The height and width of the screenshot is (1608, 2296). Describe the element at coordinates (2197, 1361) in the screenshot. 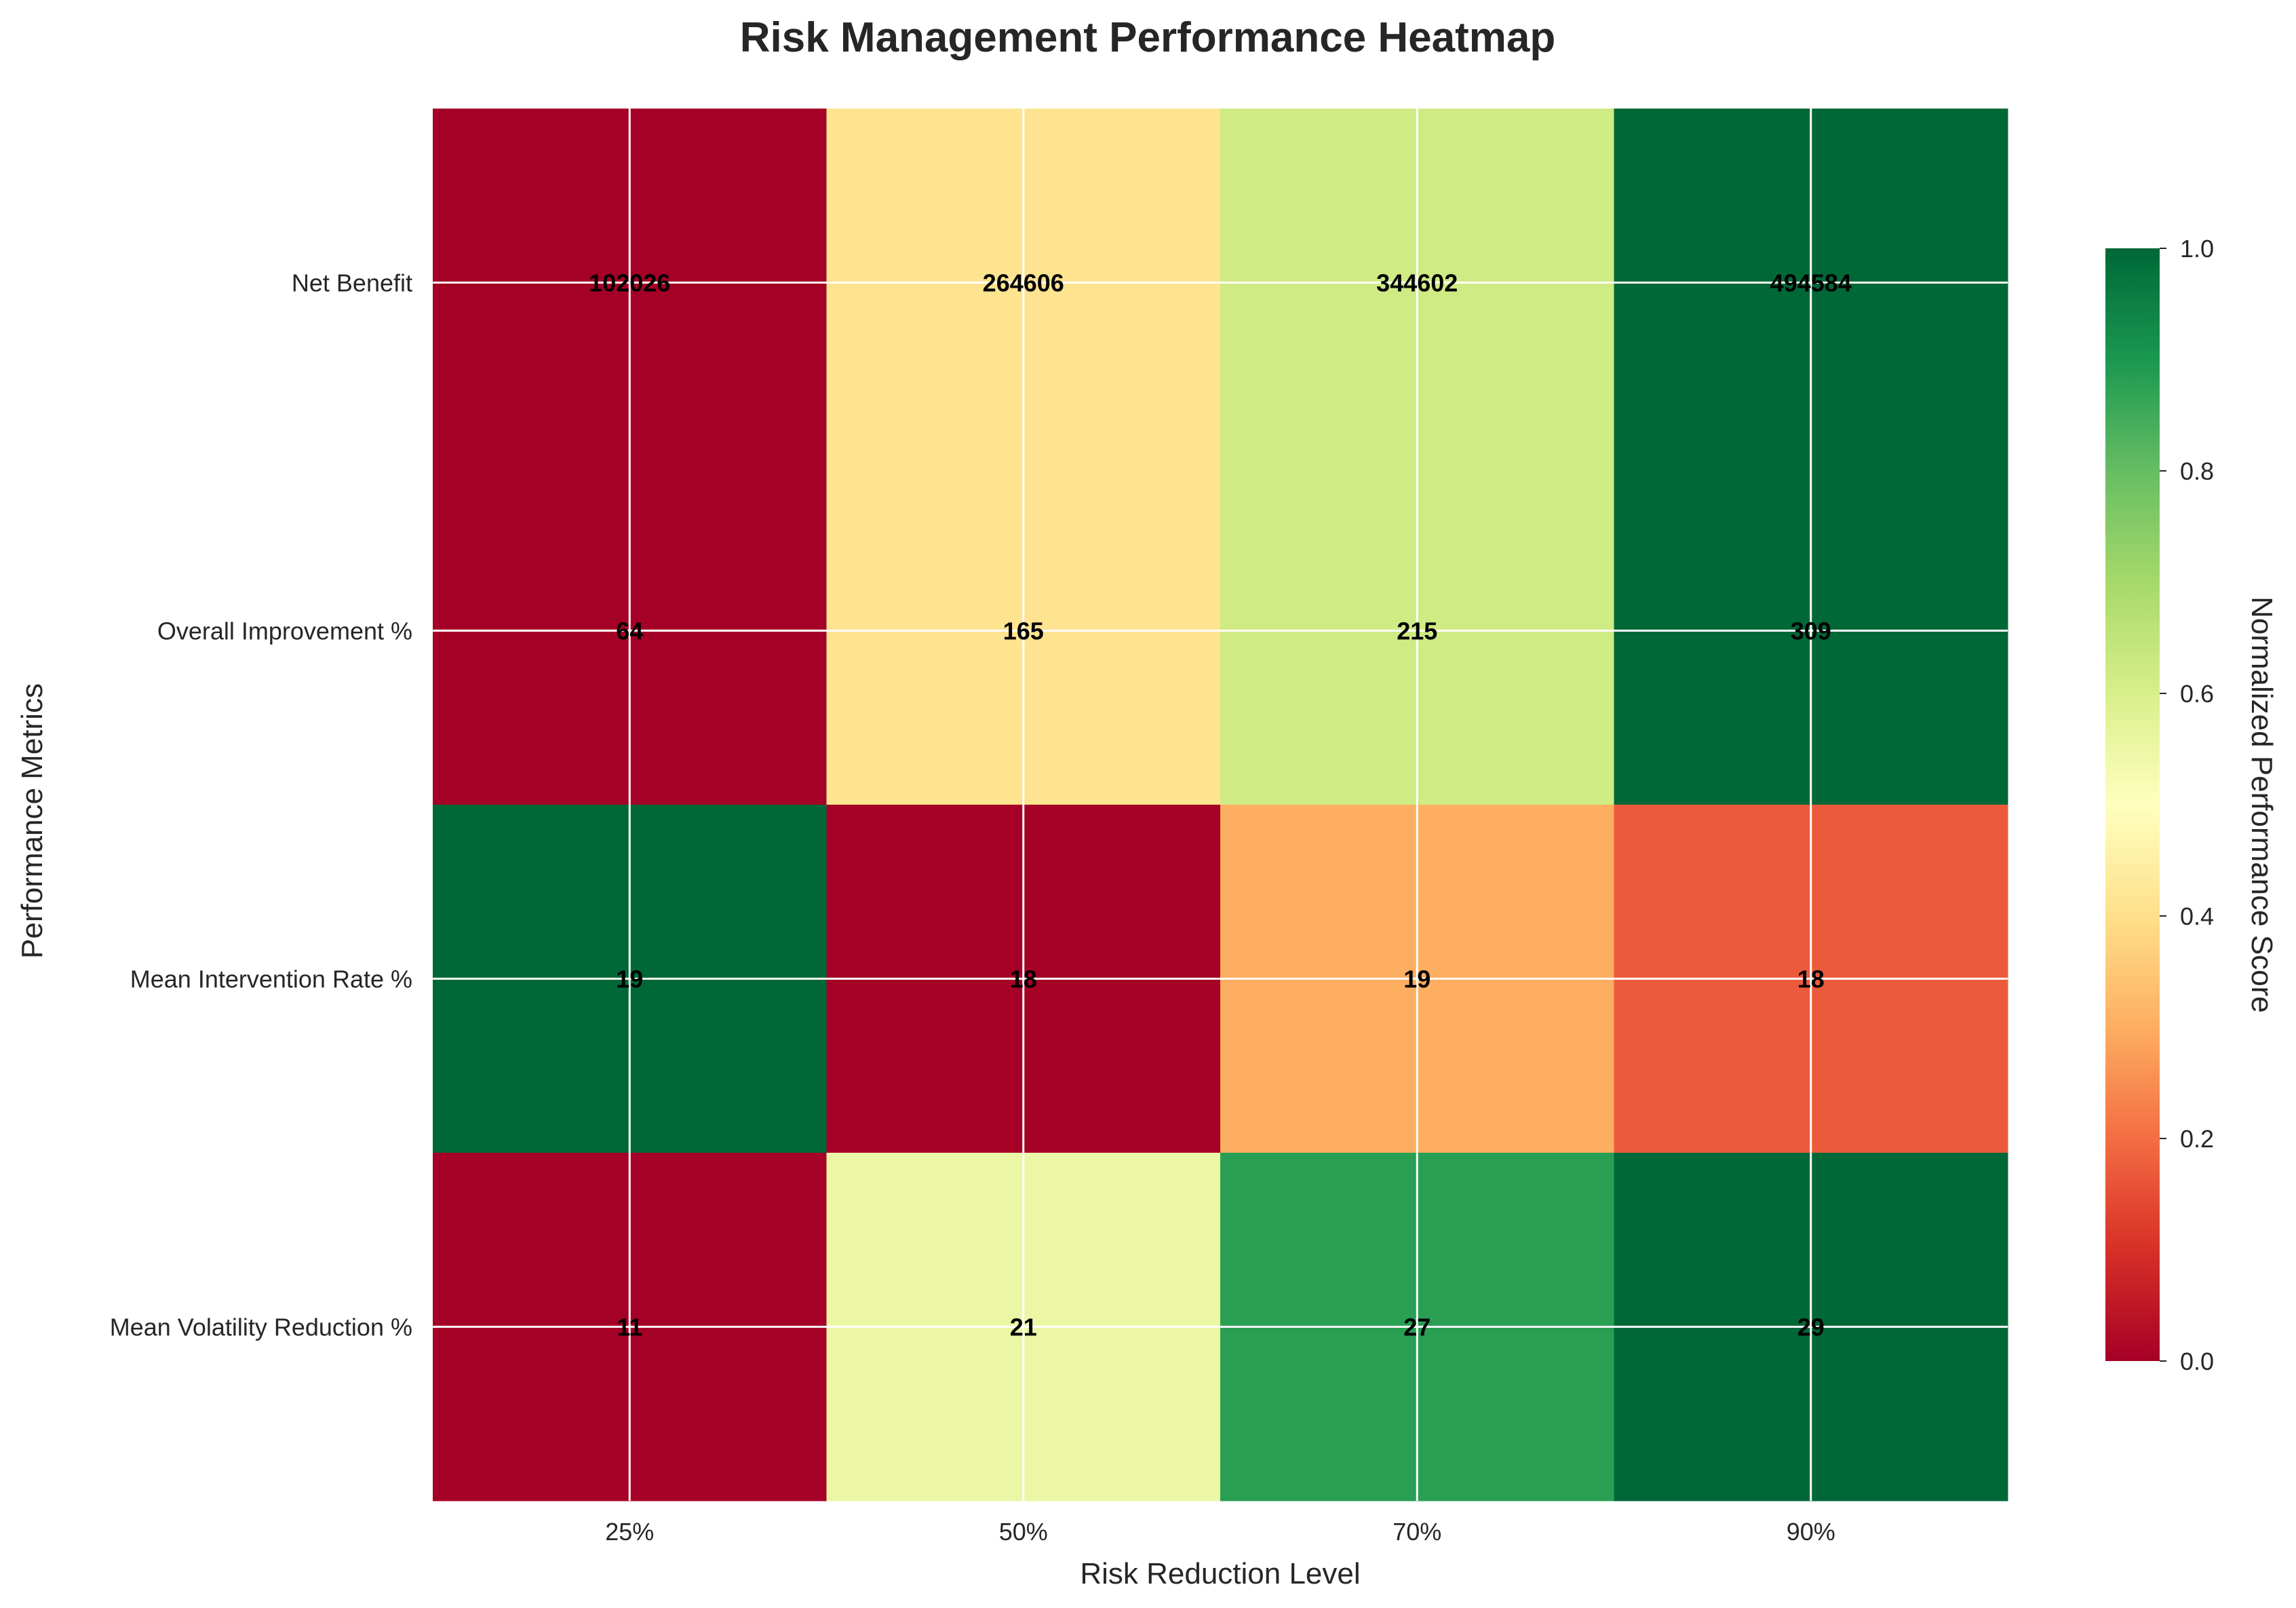

I see `colorbar-tick-label: 0.0` at that location.